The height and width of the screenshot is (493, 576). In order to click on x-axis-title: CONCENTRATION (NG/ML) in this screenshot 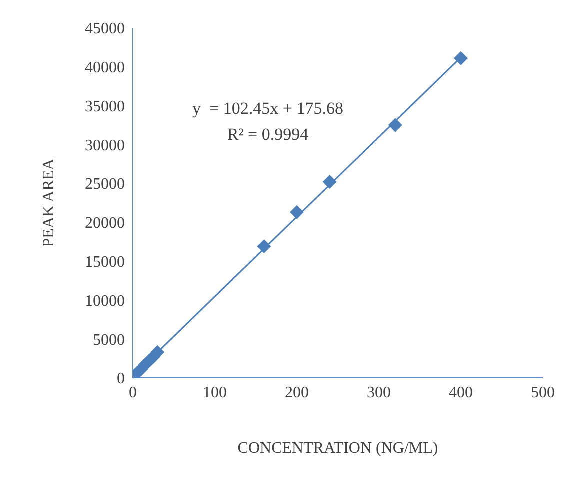, I will do `click(338, 448)`.